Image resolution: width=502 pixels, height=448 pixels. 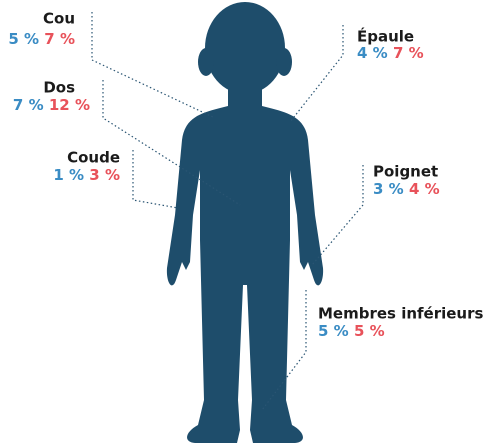 I want to click on value-blue: 1 %, so click(x=68, y=175).